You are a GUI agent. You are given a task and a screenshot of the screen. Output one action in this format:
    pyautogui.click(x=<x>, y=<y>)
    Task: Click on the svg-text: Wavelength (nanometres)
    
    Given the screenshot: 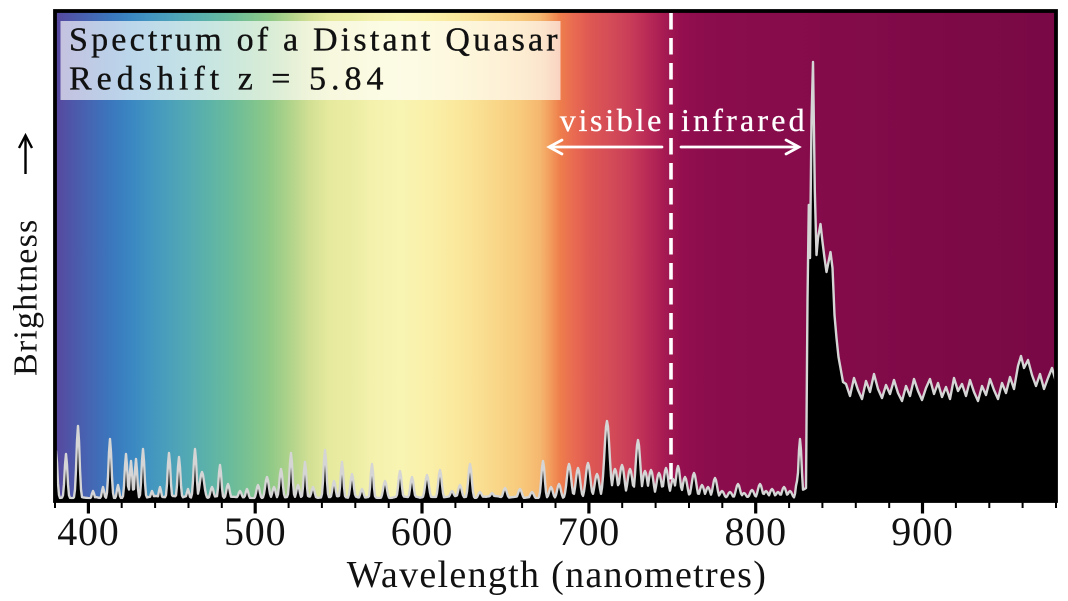 What is the action you would take?
    pyautogui.click(x=557, y=575)
    